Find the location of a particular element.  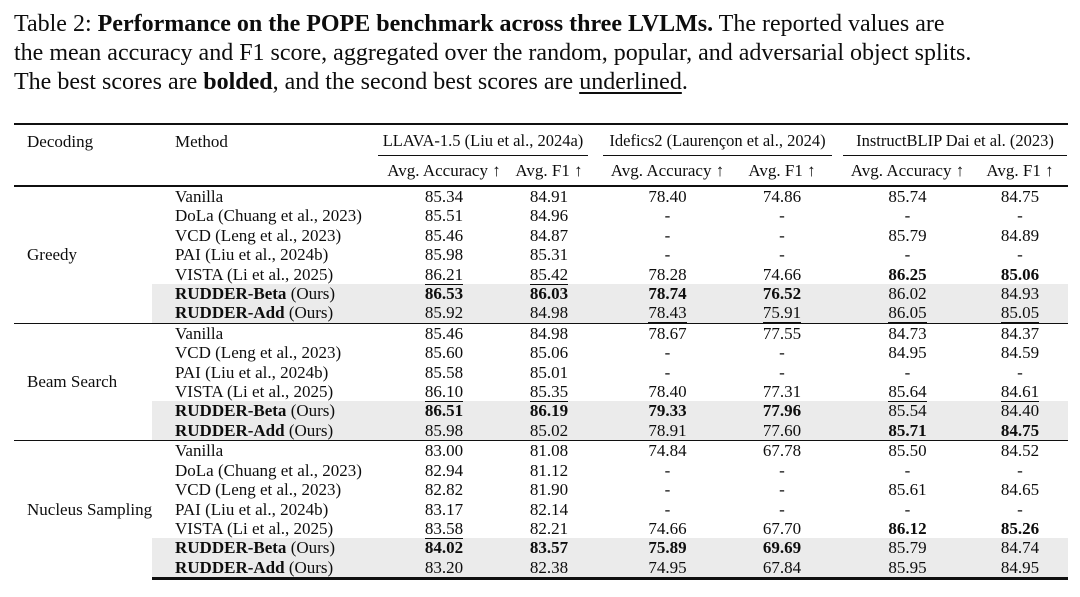

method-cell: RUDDER-Beta (Ours) is located at coordinates (265, 294).